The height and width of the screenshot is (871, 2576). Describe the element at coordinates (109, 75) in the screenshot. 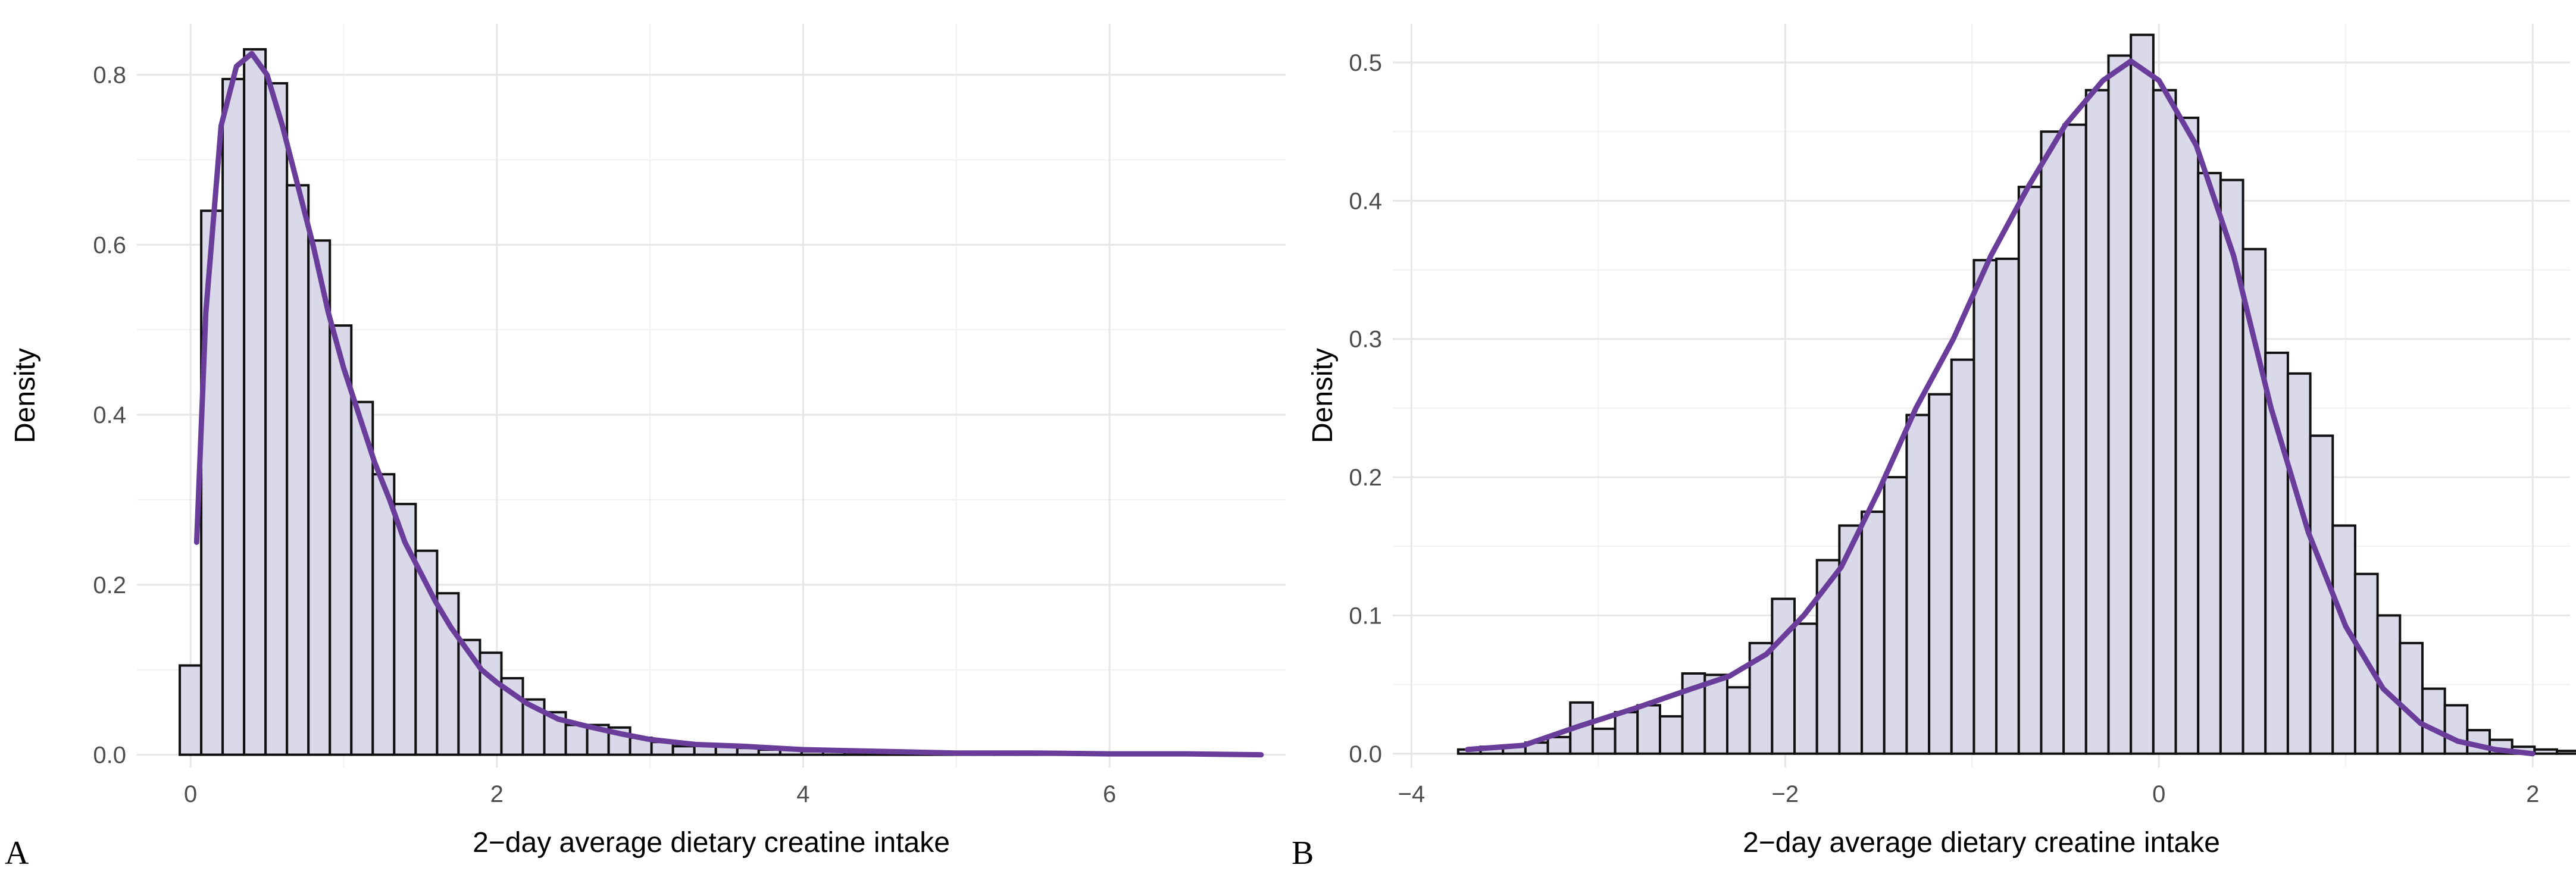

I see `y-tick-label: 0.8` at that location.